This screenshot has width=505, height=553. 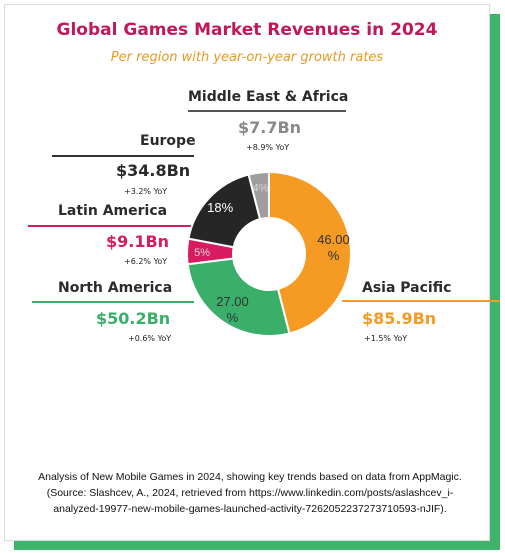 What do you see at coordinates (113, 211) in the screenshot?
I see `region-name-latin-america: Latin America` at bounding box center [113, 211].